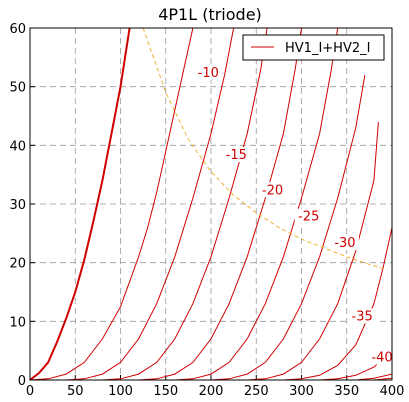 Image resolution: width=409 pixels, height=402 pixels. I want to click on x-axis: 0 50 100 150 200 250 300 350 400, so click(215, 387).